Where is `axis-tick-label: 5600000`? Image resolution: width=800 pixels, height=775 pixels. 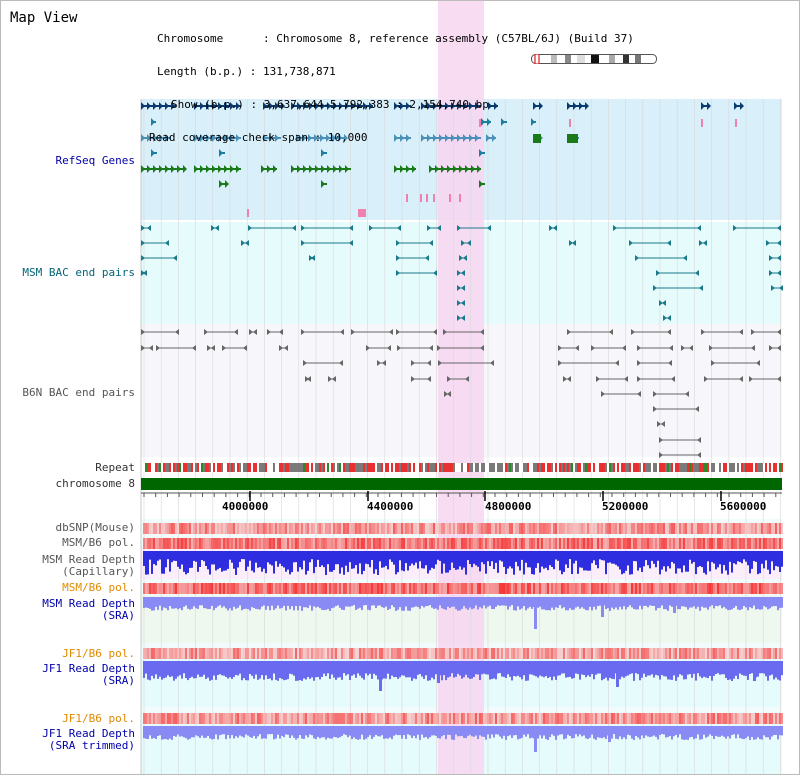
axis-tick-label: 5600000 is located at coordinates (743, 506).